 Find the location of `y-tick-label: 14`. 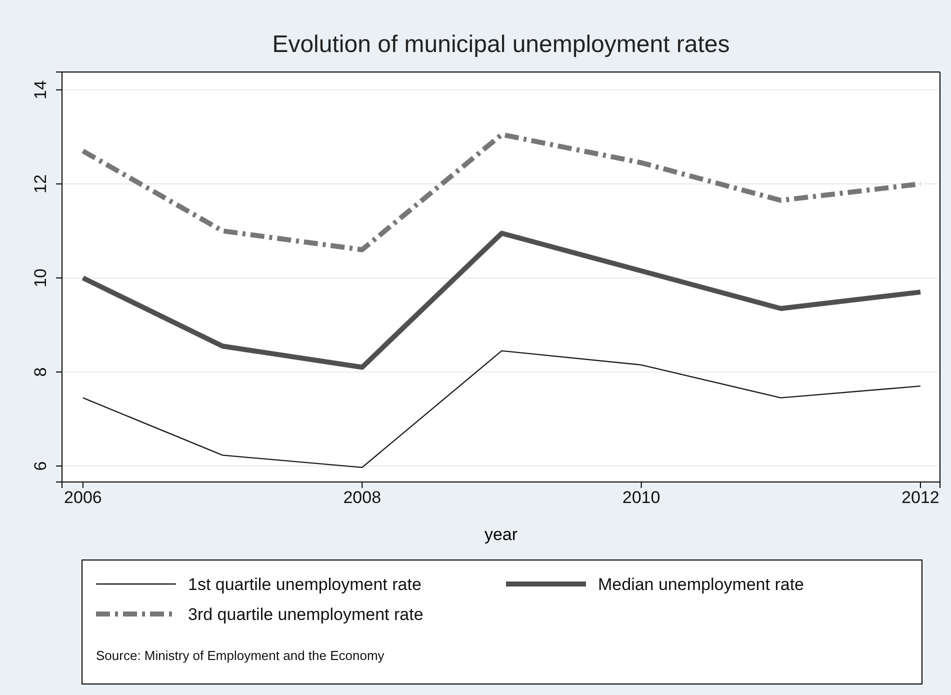

y-tick-label: 14 is located at coordinates (40, 90).